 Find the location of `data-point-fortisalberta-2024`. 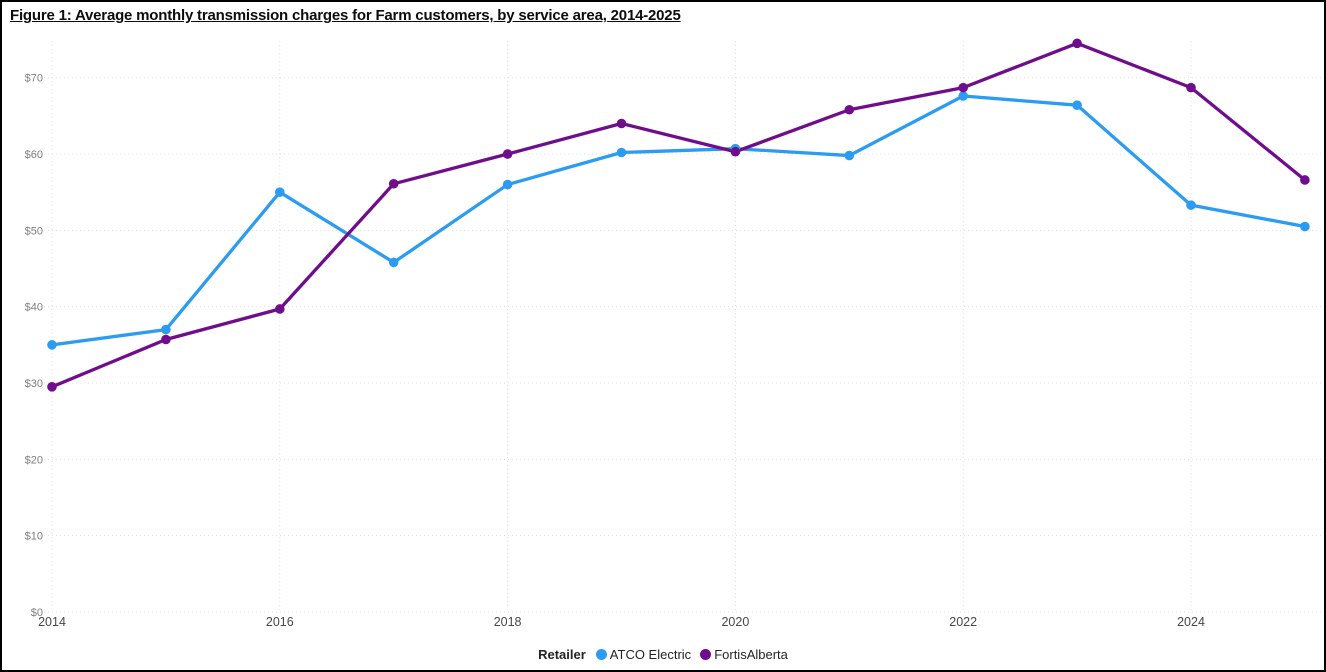

data-point-fortisalberta-2024 is located at coordinates (1191, 87).